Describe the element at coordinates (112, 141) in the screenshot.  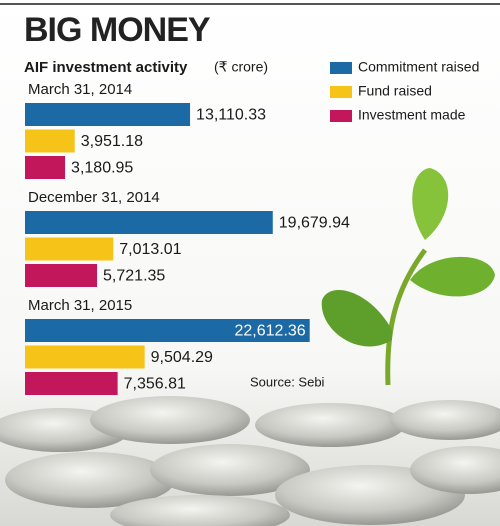
I see `value-label: 3,951.18` at that location.